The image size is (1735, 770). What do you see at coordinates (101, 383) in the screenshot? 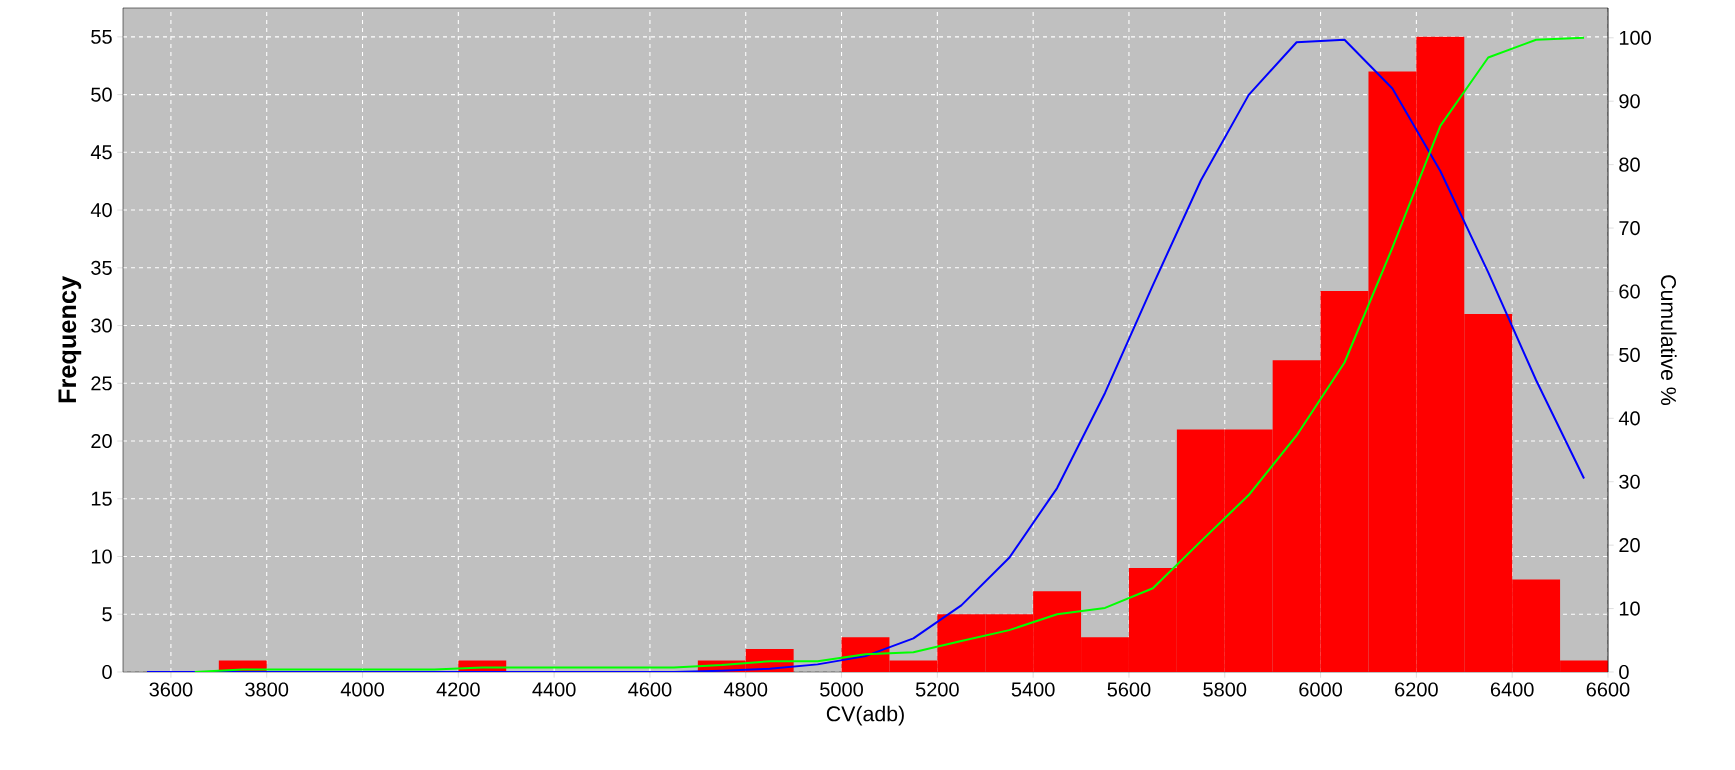
I see `y-tick-label: 25` at bounding box center [101, 383].